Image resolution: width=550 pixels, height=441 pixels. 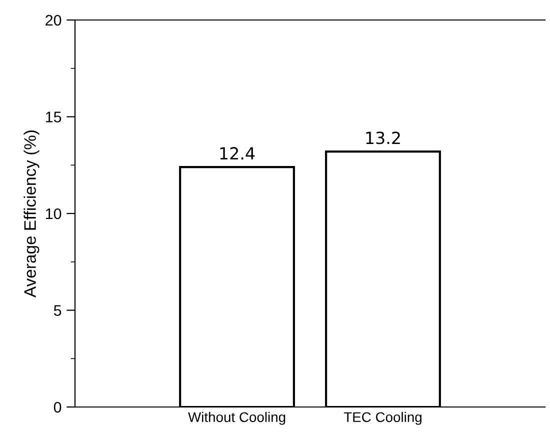 I want to click on y-tick-label: 15, so click(x=54, y=117).